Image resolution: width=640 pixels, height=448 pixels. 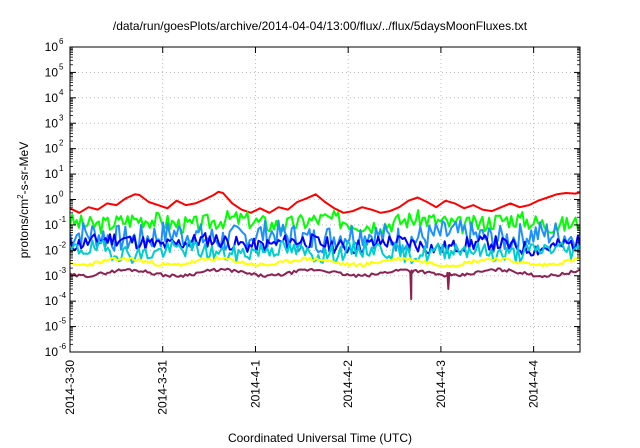 What do you see at coordinates (534, 384) in the screenshot?
I see `x-tick-label: 2014-4-4` at bounding box center [534, 384].